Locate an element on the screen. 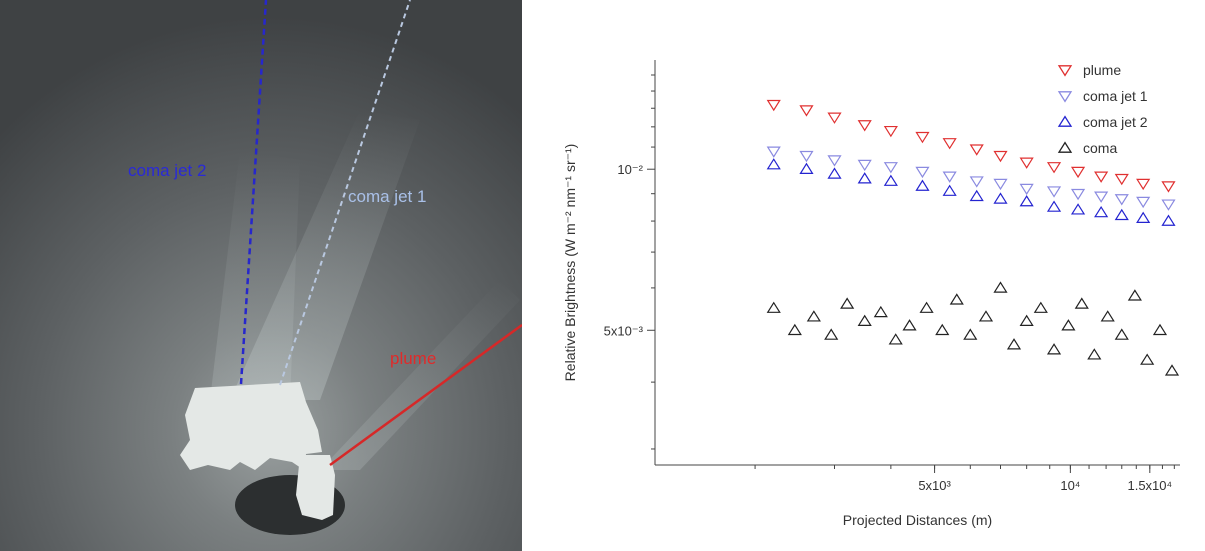 The image size is (1205, 551). x-tick-label: 5x10³ is located at coordinates (934, 485).